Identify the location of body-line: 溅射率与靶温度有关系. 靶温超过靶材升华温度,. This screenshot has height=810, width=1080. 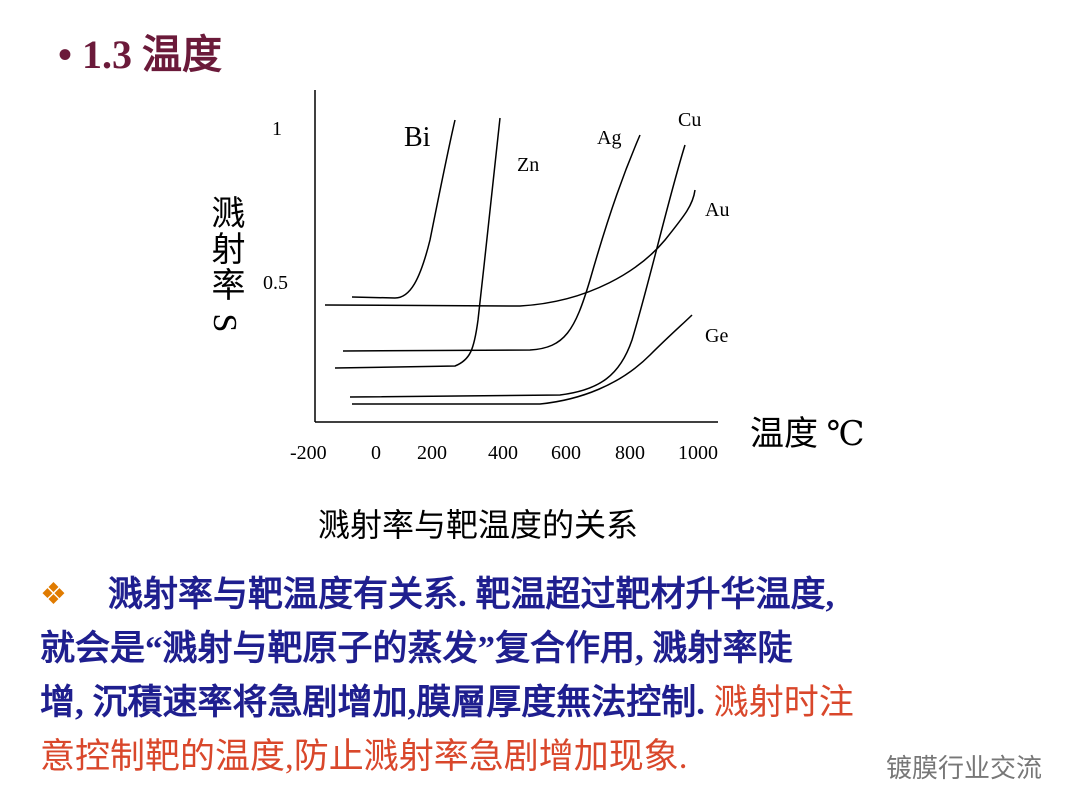
(447, 595).